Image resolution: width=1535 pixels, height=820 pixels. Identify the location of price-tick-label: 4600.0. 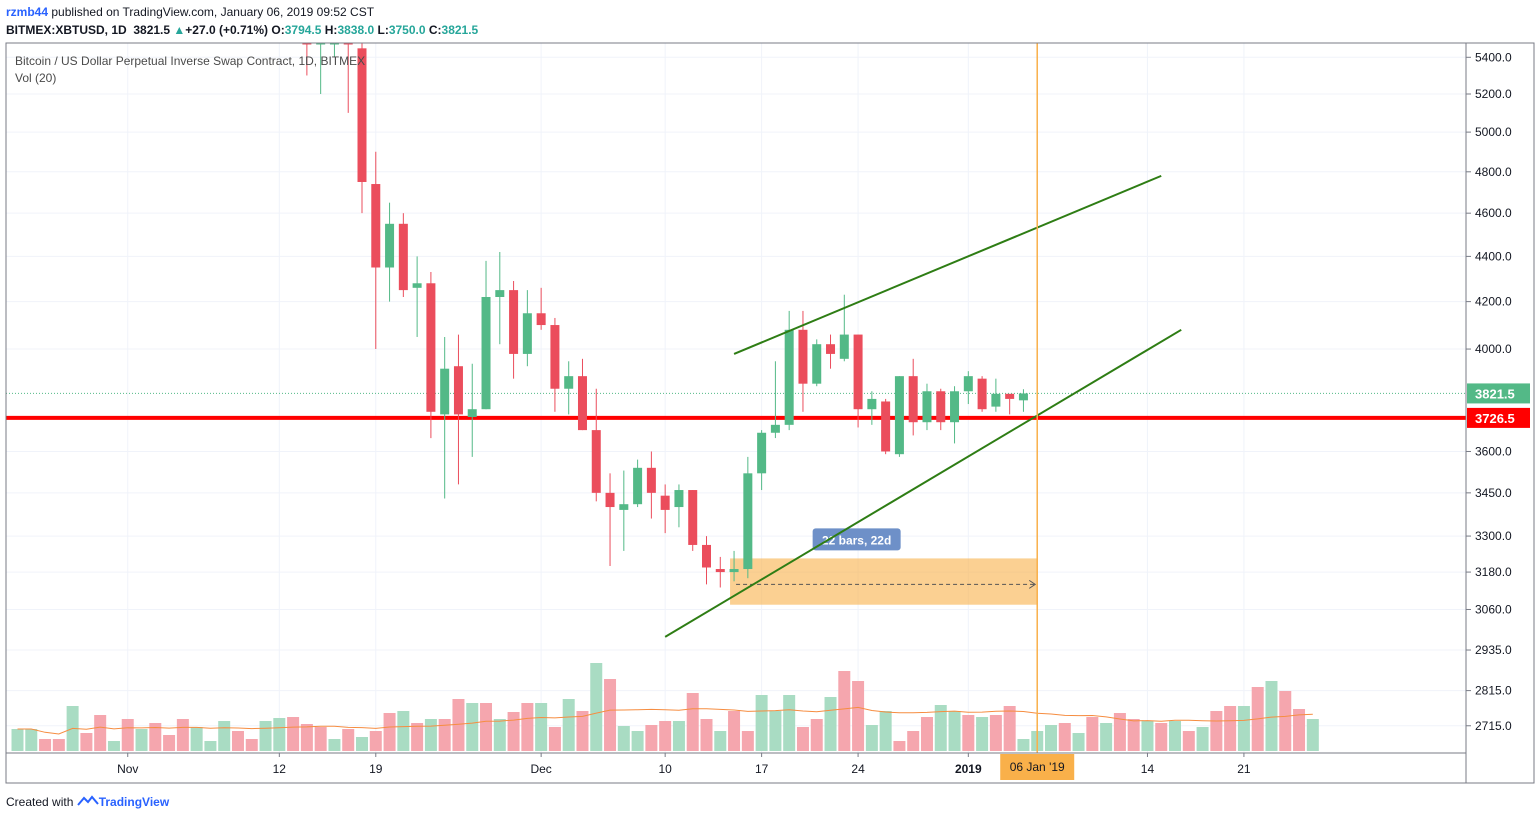
(1493, 213).